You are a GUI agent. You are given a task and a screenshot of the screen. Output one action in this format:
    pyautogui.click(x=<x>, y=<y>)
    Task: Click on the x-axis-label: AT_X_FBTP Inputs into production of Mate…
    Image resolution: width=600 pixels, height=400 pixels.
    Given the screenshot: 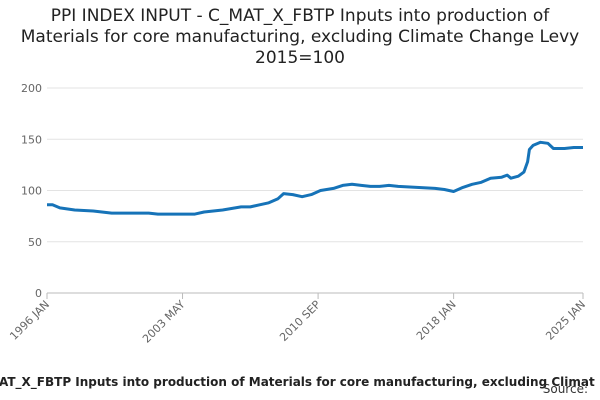 What is the action you would take?
    pyautogui.click(x=297, y=382)
    